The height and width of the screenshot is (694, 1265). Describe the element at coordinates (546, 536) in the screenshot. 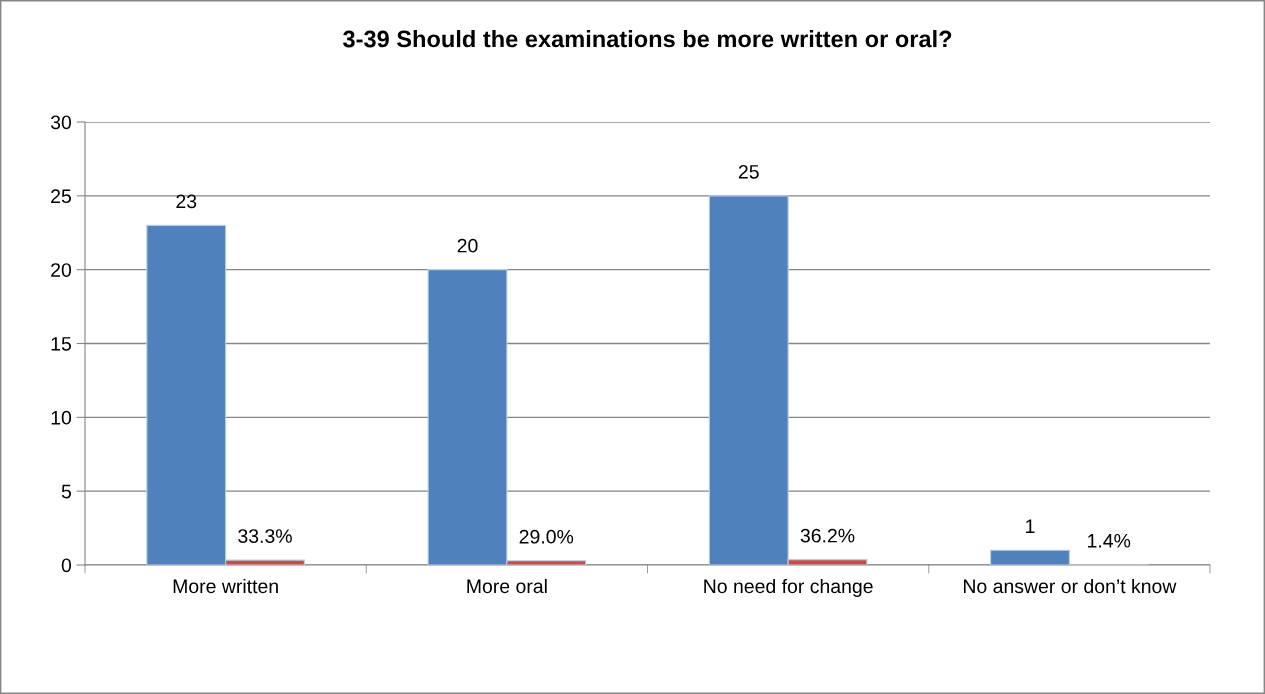

I see `data-label: 29.0%` at that location.